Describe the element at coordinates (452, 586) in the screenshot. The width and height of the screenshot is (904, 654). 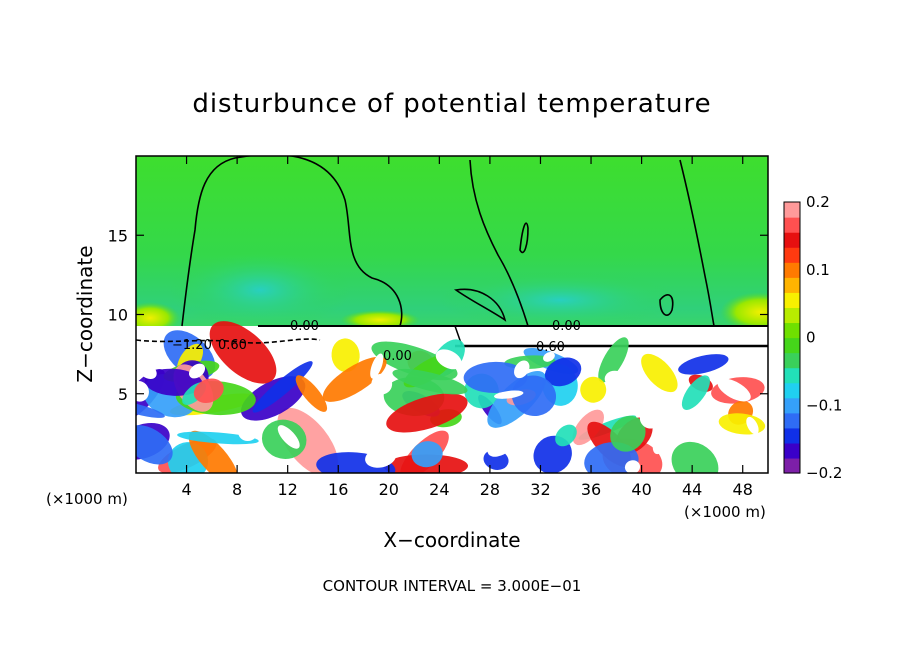
I see `contour-interval-note: CONTOUR INTERVAL = 3.000E−01` at that location.